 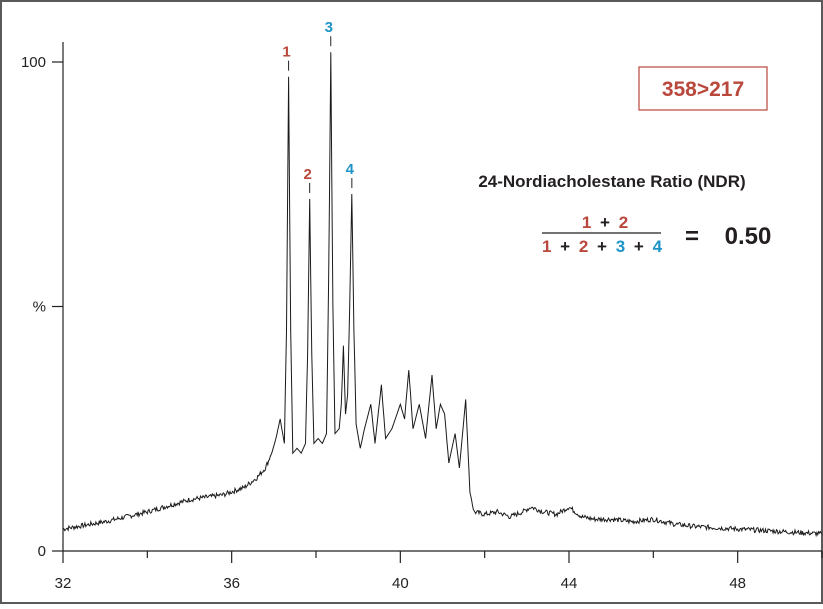 What do you see at coordinates (286, 52) in the screenshot?
I see `peak-label-1: 1` at bounding box center [286, 52].